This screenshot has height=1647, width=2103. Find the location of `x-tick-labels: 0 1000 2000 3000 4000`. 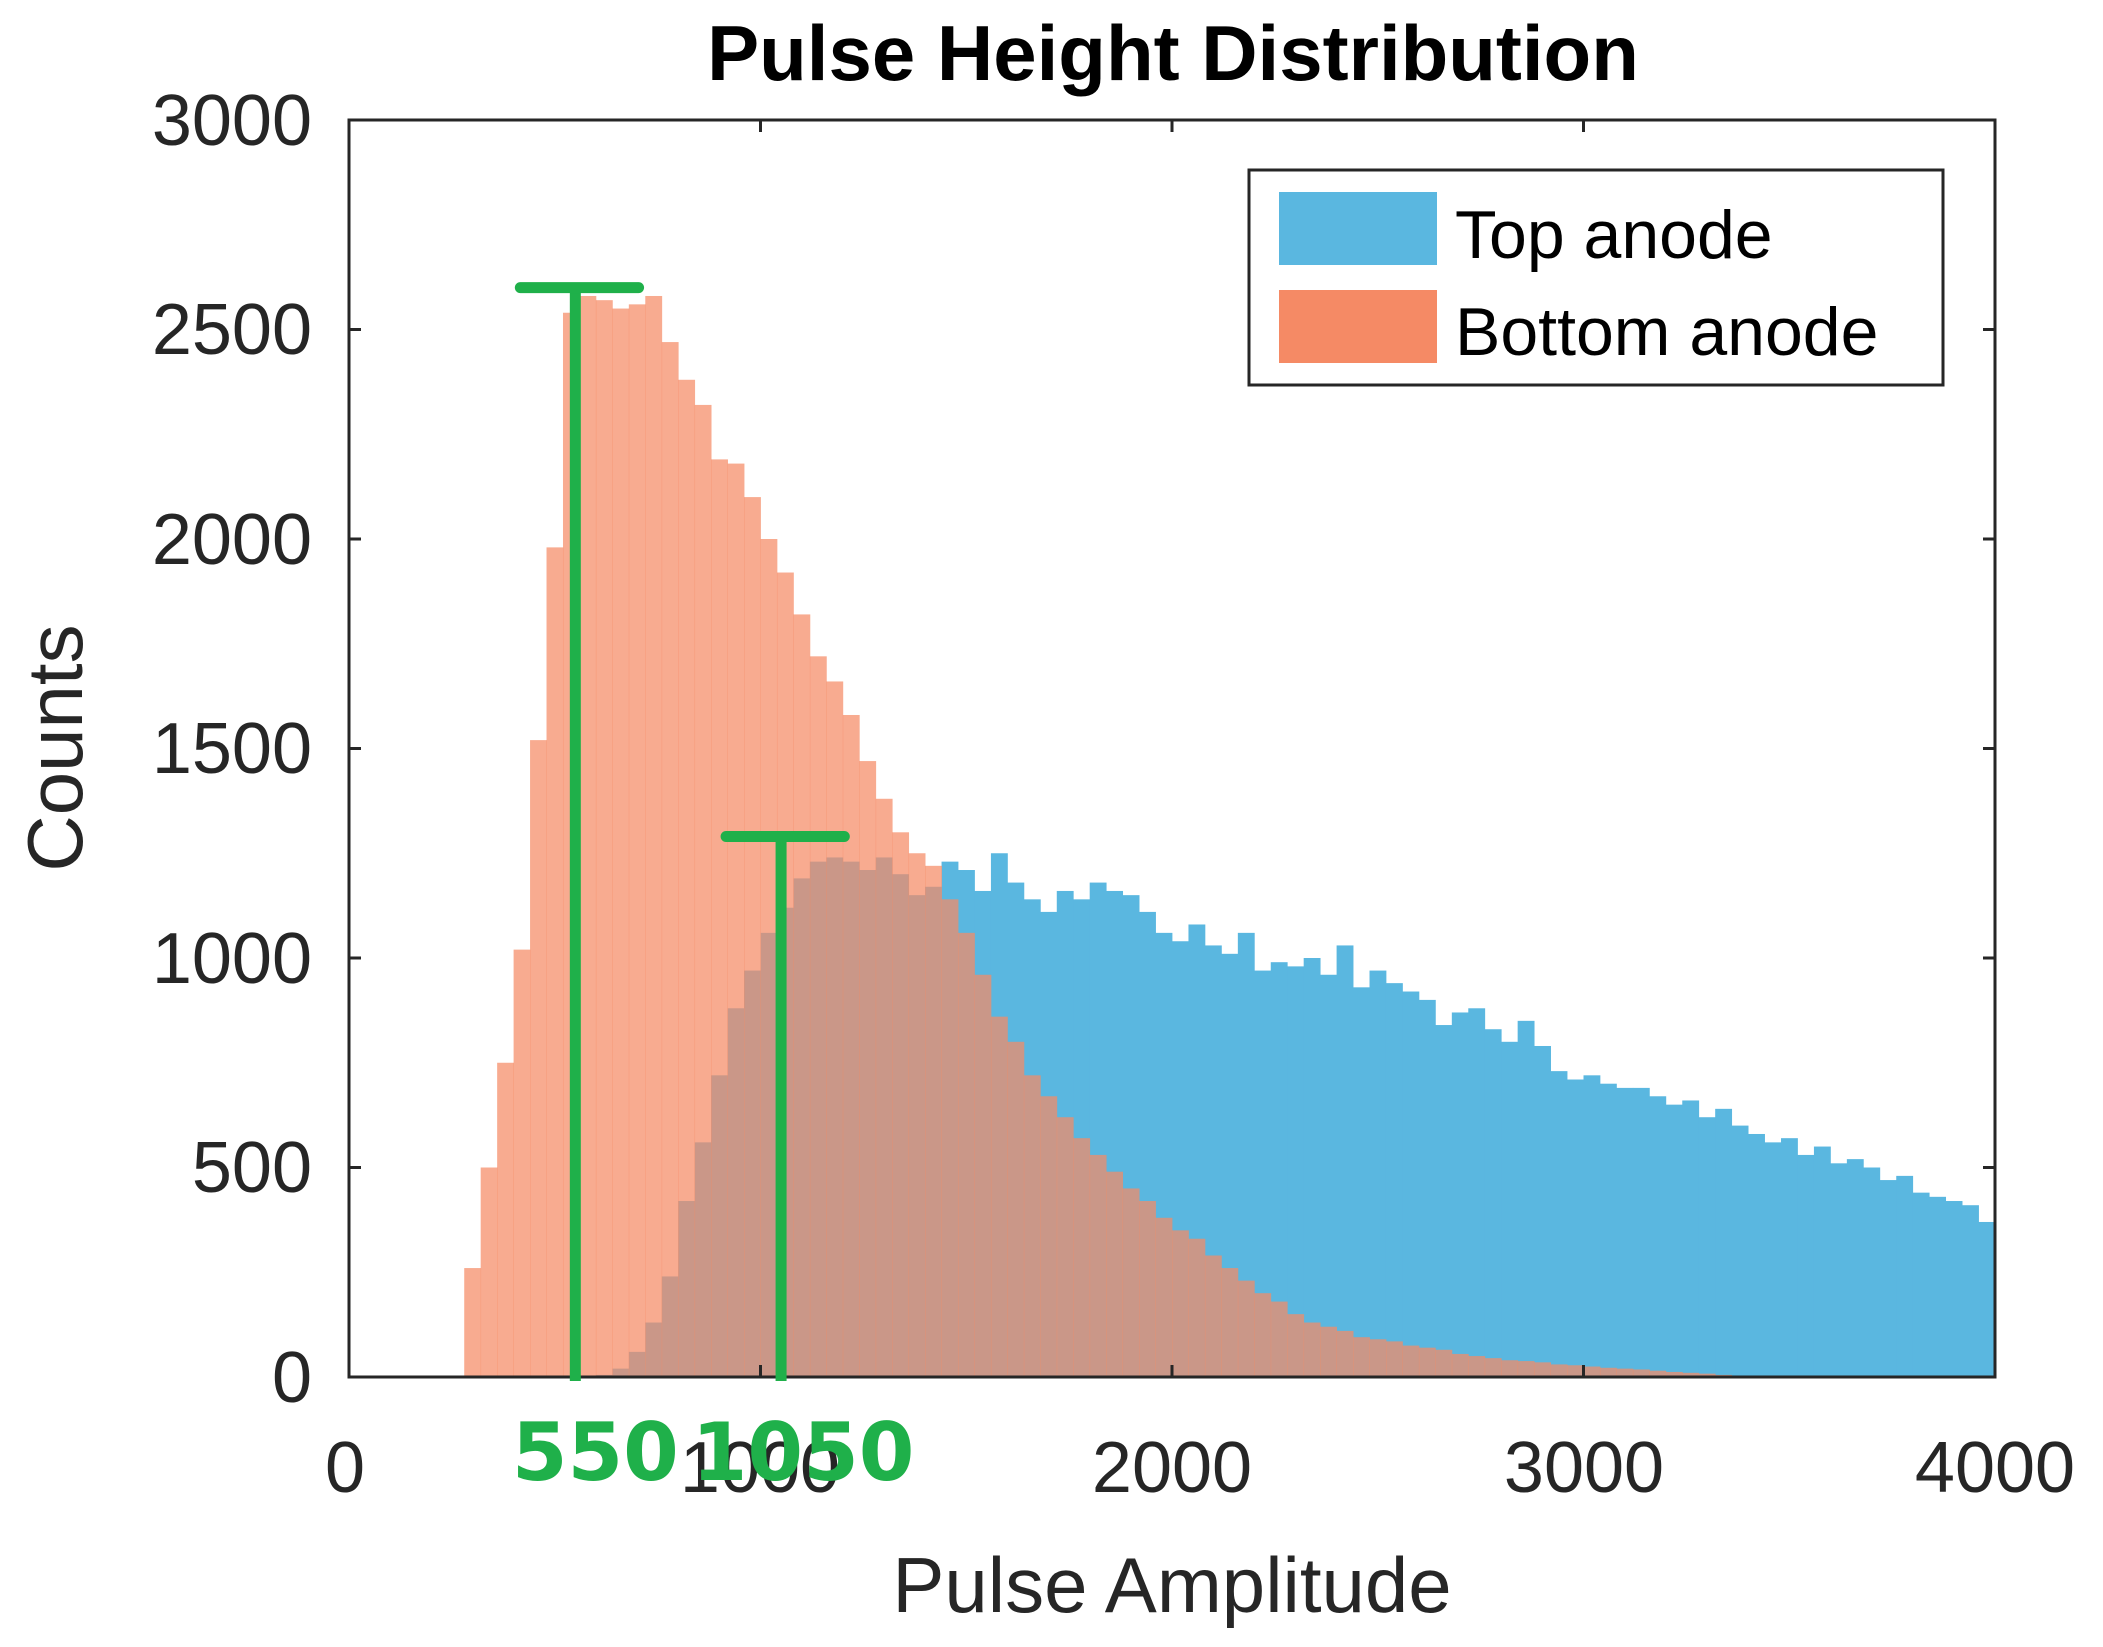

x-tick-labels: 0 1000 2000 3000 4000 is located at coordinates (1200, 1468).